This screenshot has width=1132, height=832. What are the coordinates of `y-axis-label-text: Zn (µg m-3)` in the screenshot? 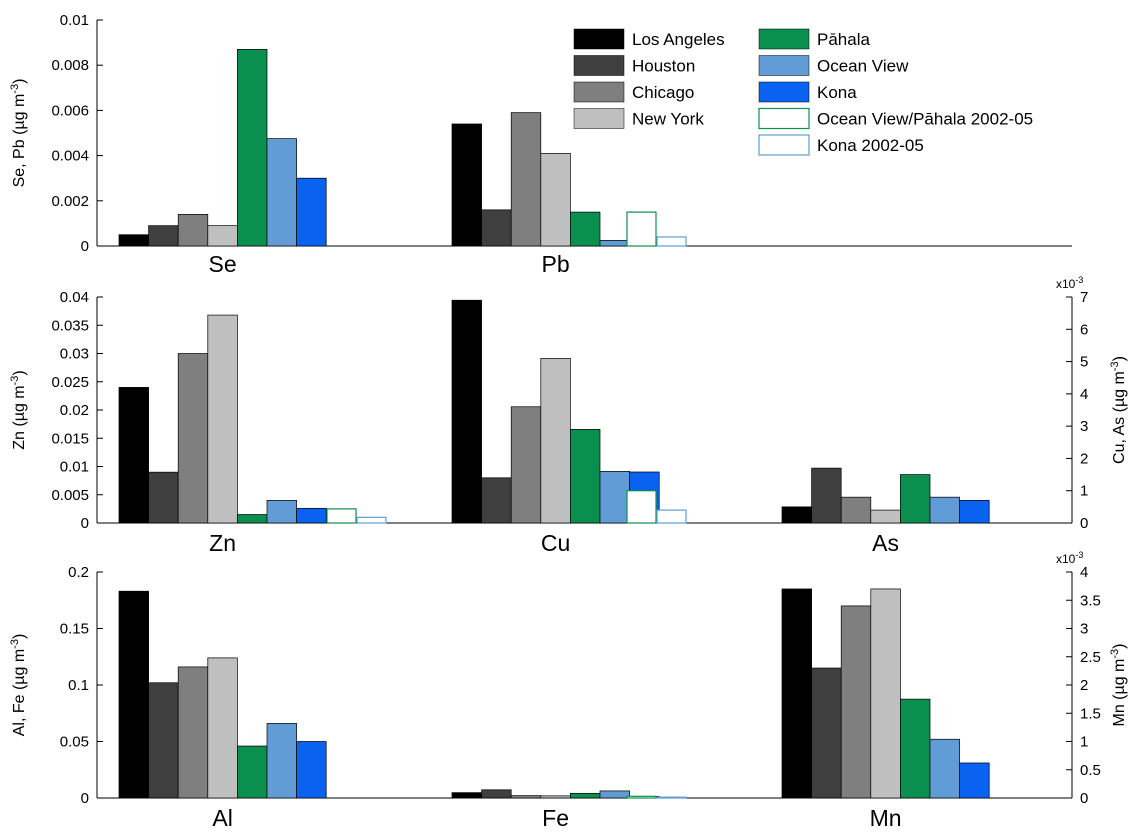 It's located at (18, 409).